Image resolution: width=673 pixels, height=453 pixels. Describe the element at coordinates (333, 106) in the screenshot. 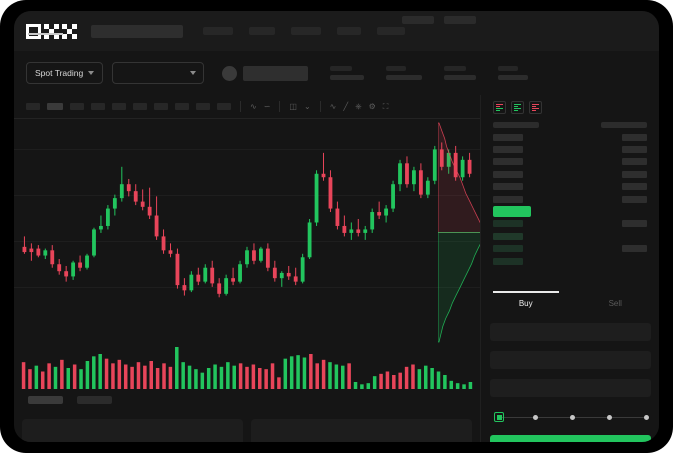

I see `line-chart-icon: ∿` at that location.